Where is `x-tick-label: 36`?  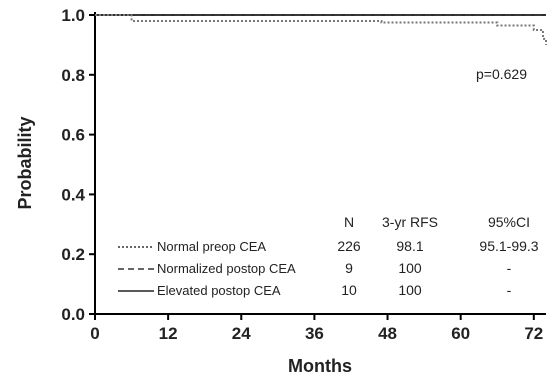 x-tick-label: 36 is located at coordinates (314, 333).